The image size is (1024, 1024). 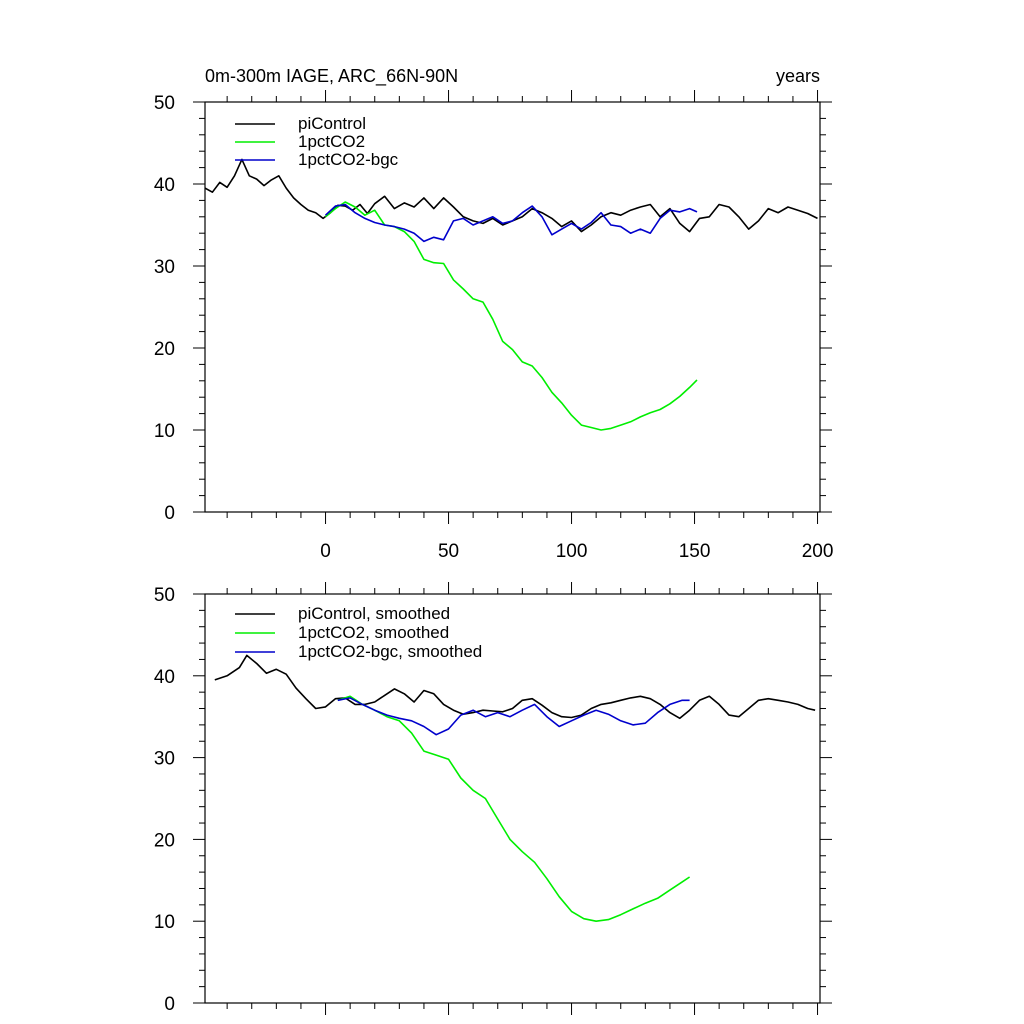 What do you see at coordinates (448, 551) in the screenshot?
I see `x-tick-label: 50` at bounding box center [448, 551].